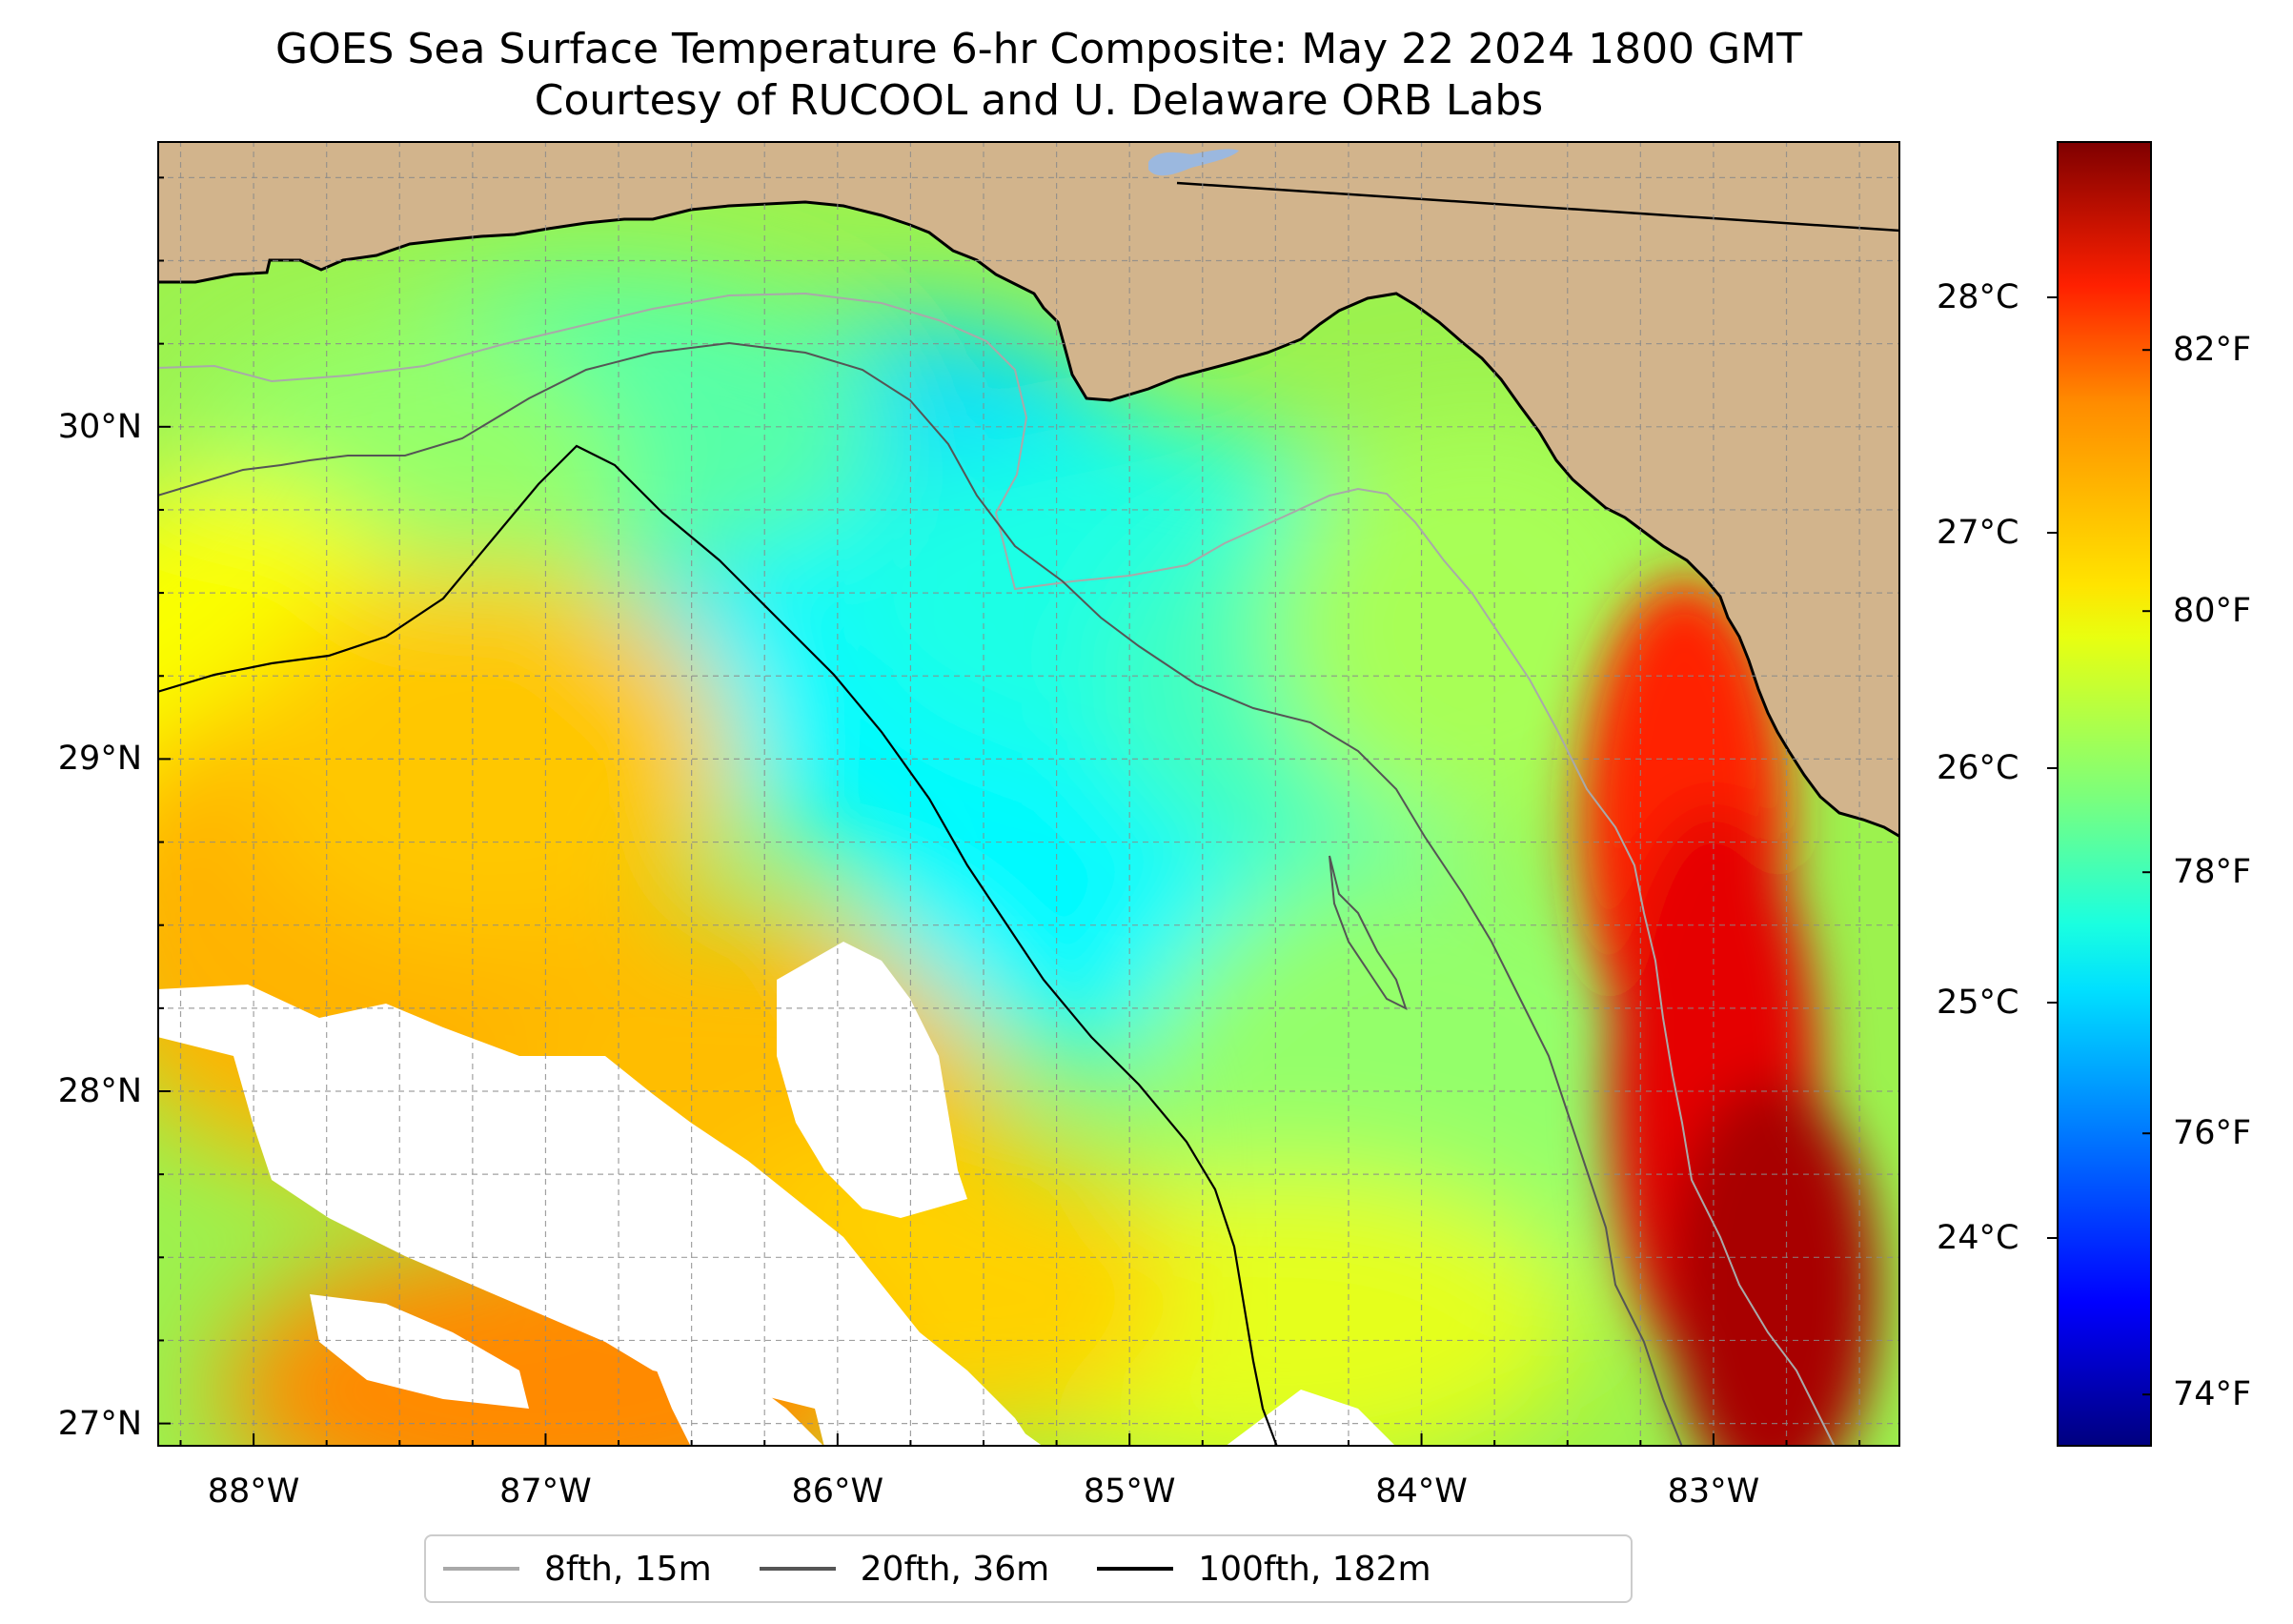 The width and height of the screenshot is (2293, 1624). What do you see at coordinates (100, 426) in the screenshot?
I see `lat-tick-label: 30°N` at bounding box center [100, 426].